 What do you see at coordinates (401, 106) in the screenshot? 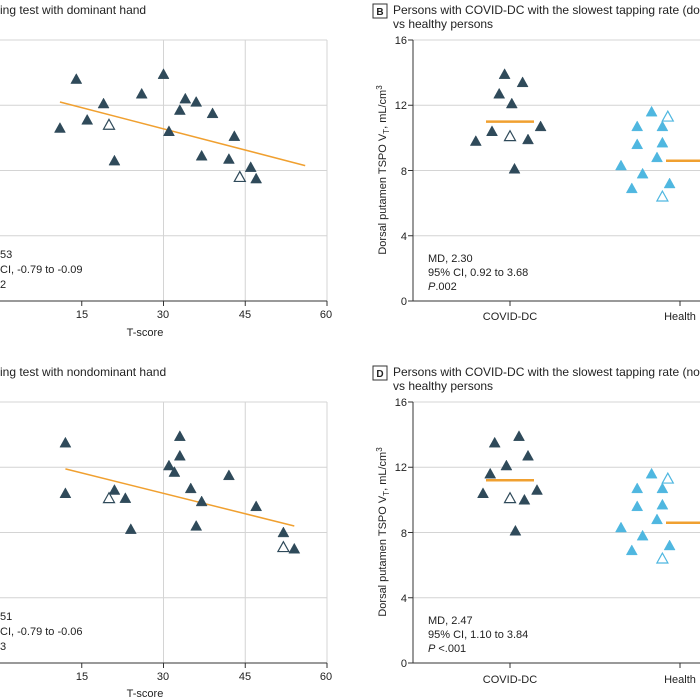
I see `panel-b-ytick-12: 12` at bounding box center [401, 106].